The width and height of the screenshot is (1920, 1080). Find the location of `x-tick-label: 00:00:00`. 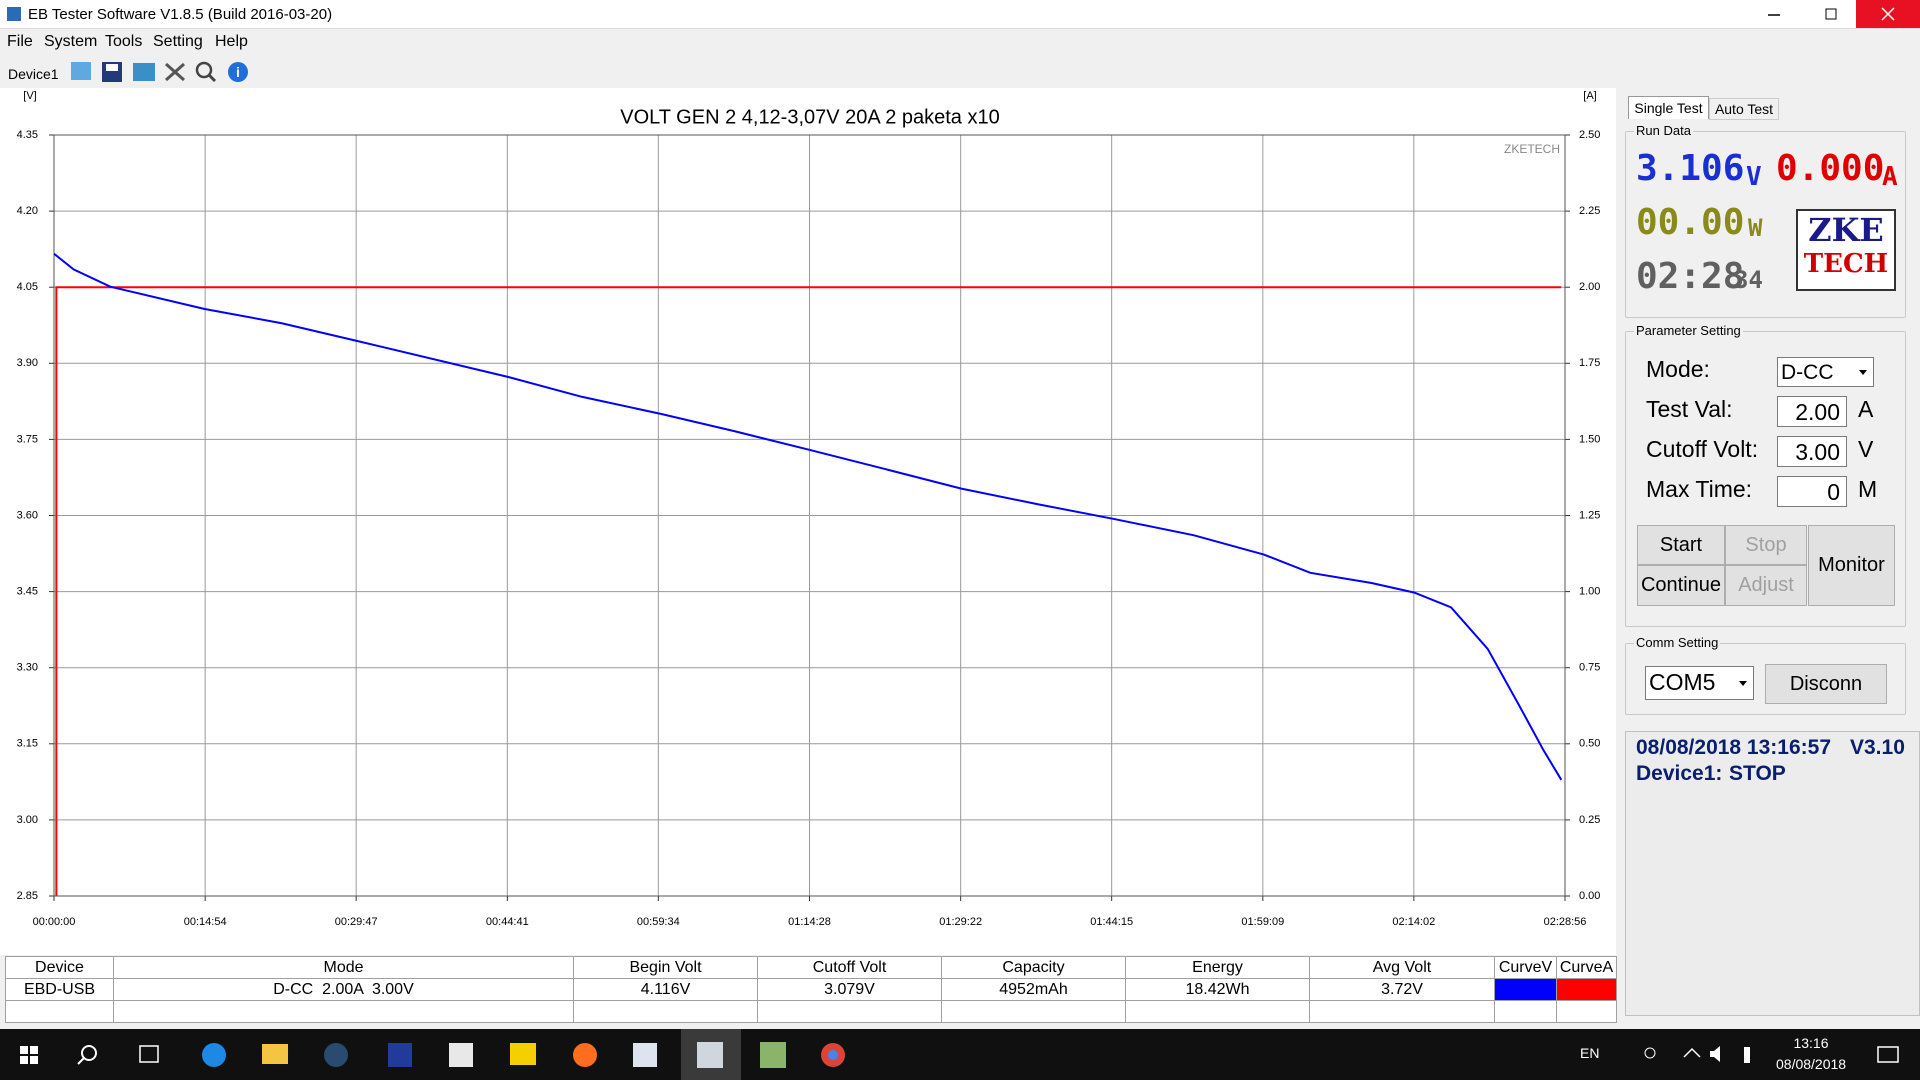

x-tick-label: 00:00:00 is located at coordinates (54, 922).